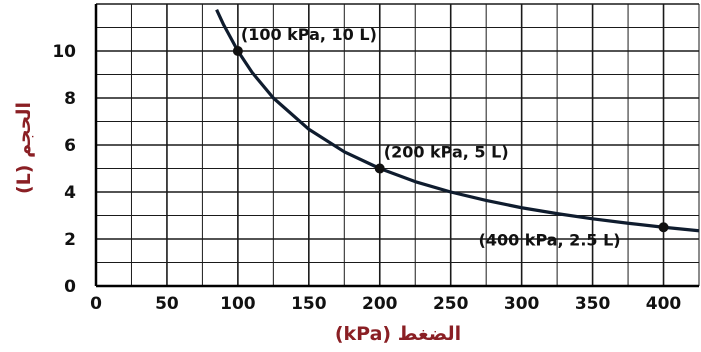  Describe the element at coordinates (70, 193) in the screenshot. I see `y-tick-label: 4` at that location.